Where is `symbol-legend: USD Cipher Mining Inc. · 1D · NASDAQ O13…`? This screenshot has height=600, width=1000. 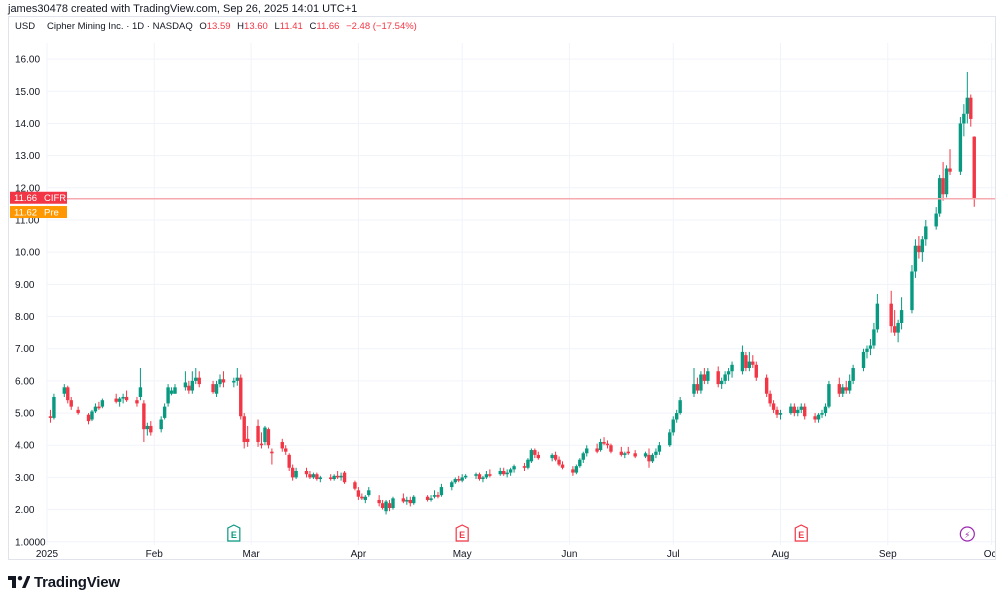
symbol-legend: USD Cipher Mining Inc. · 1D · NASDAQ O13… is located at coordinates (216, 26).